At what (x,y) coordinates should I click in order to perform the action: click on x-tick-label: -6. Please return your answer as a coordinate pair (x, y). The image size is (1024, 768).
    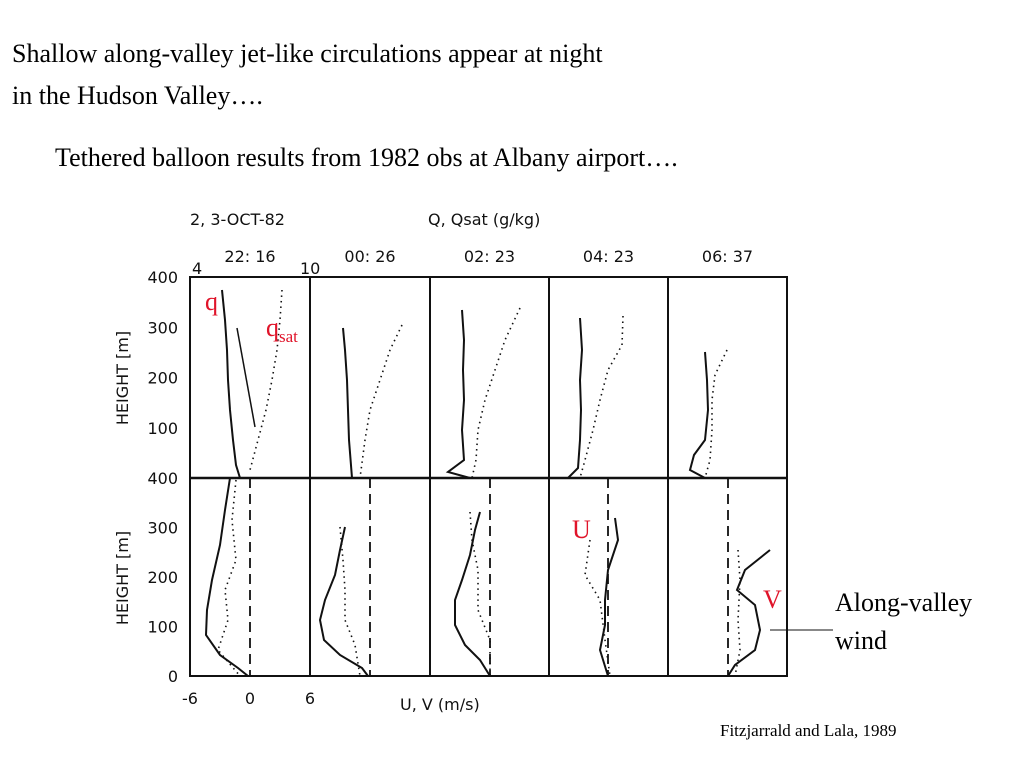
    Looking at the image, I should click on (190, 698).